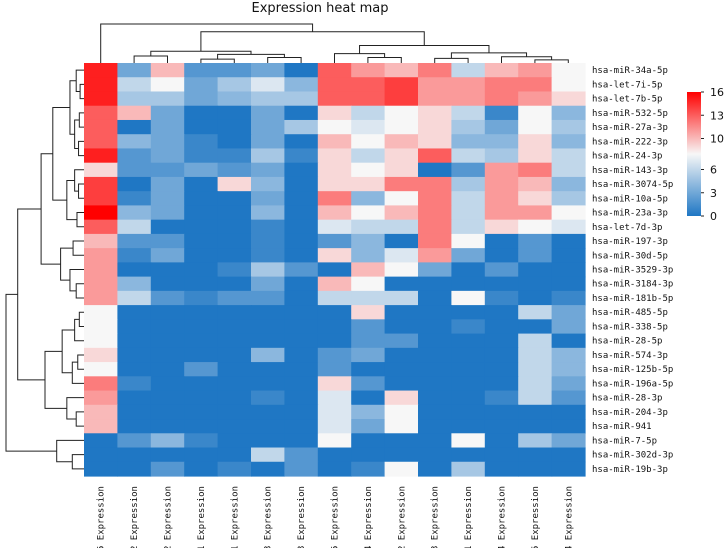  I want to click on column-label: B2 Expression, so click(135, 517).